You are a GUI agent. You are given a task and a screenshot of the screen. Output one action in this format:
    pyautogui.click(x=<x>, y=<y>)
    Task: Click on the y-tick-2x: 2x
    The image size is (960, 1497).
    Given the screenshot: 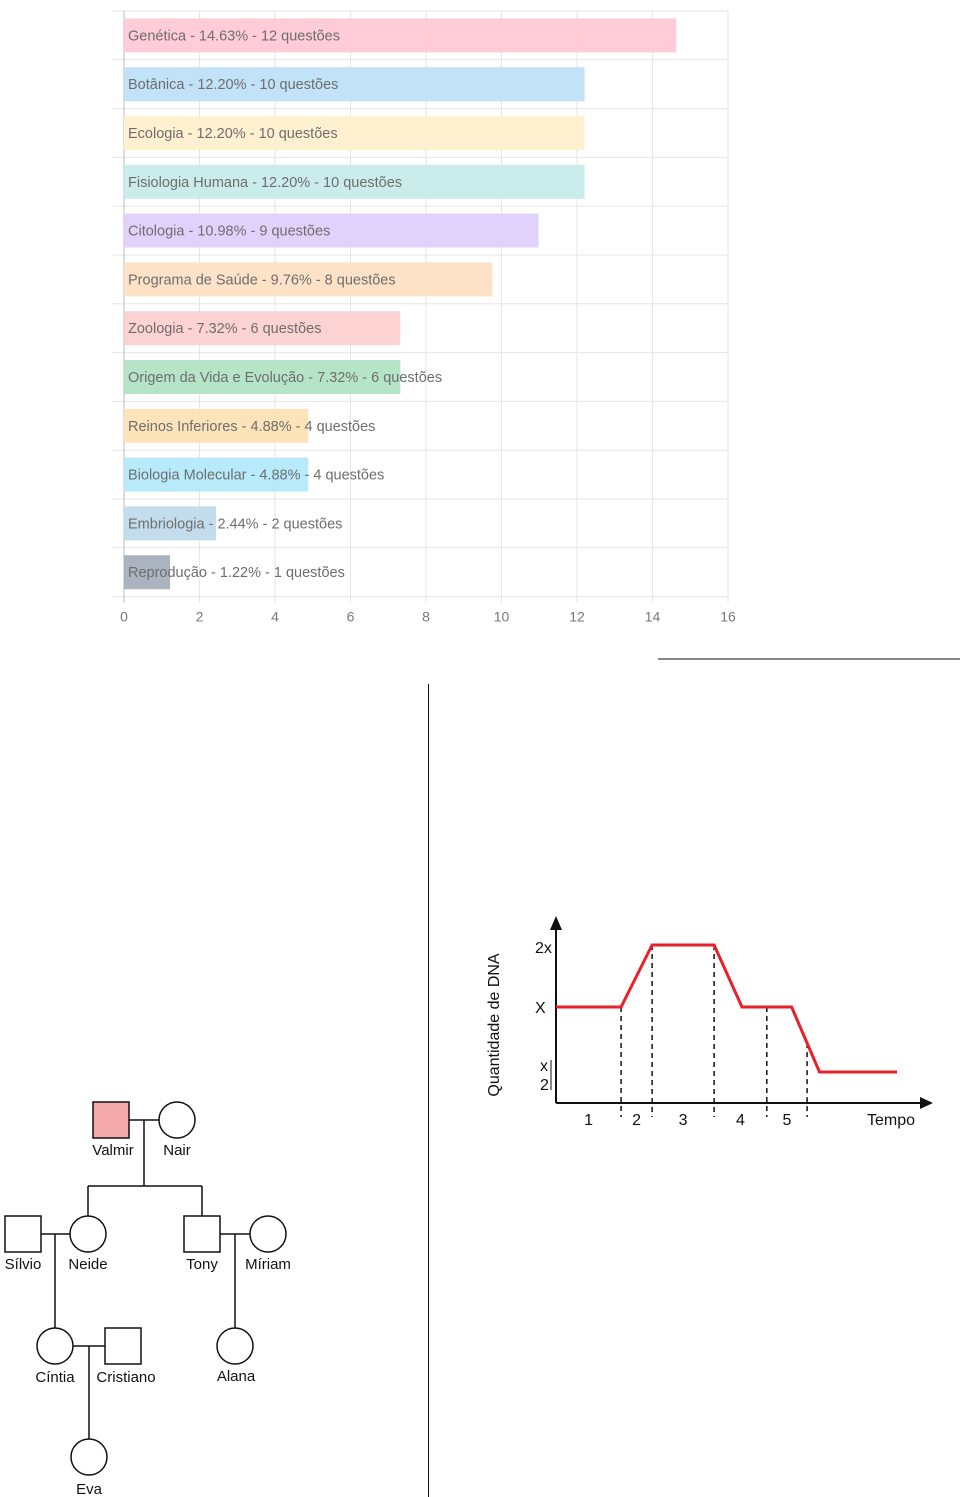 What is the action you would take?
    pyautogui.click(x=543, y=948)
    